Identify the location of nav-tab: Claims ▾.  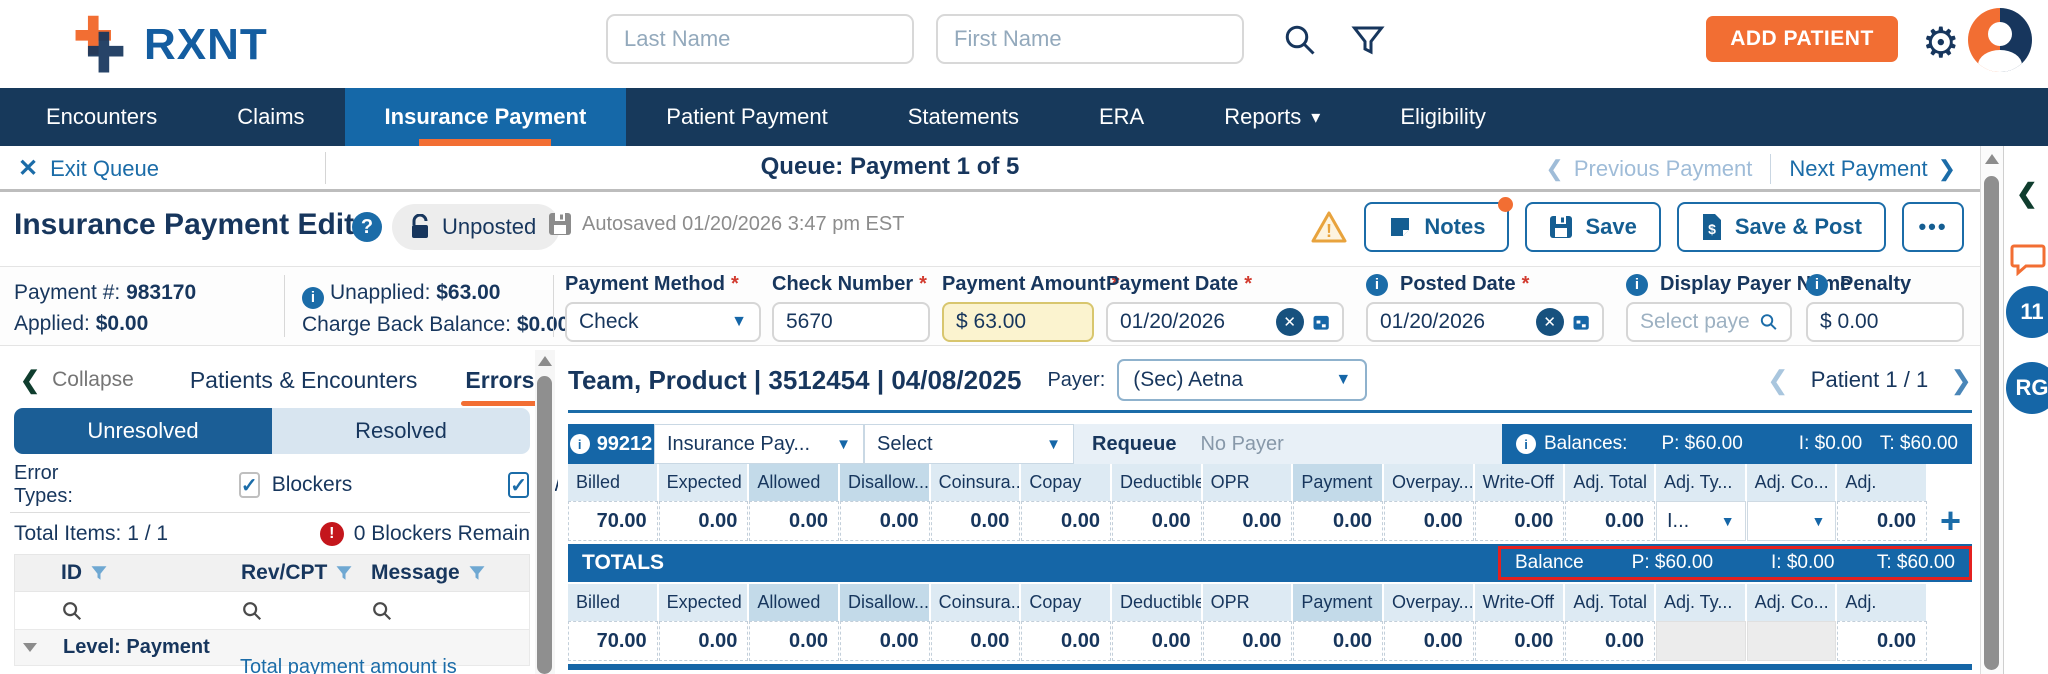
(271, 116).